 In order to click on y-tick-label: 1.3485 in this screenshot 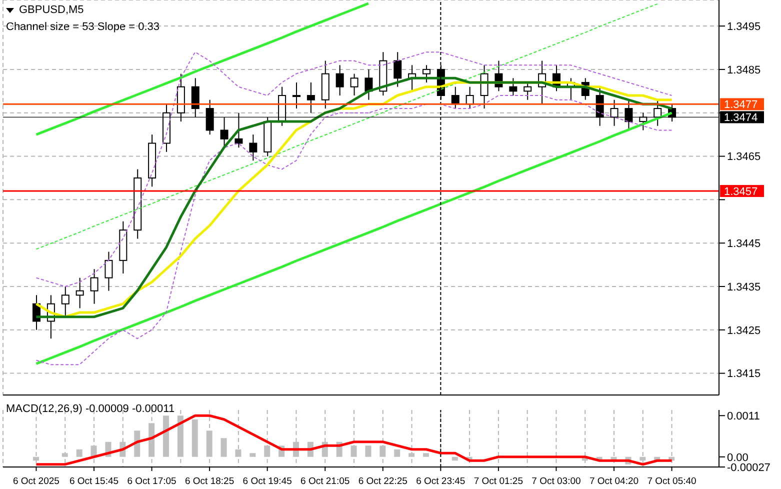, I will do `click(744, 70)`.